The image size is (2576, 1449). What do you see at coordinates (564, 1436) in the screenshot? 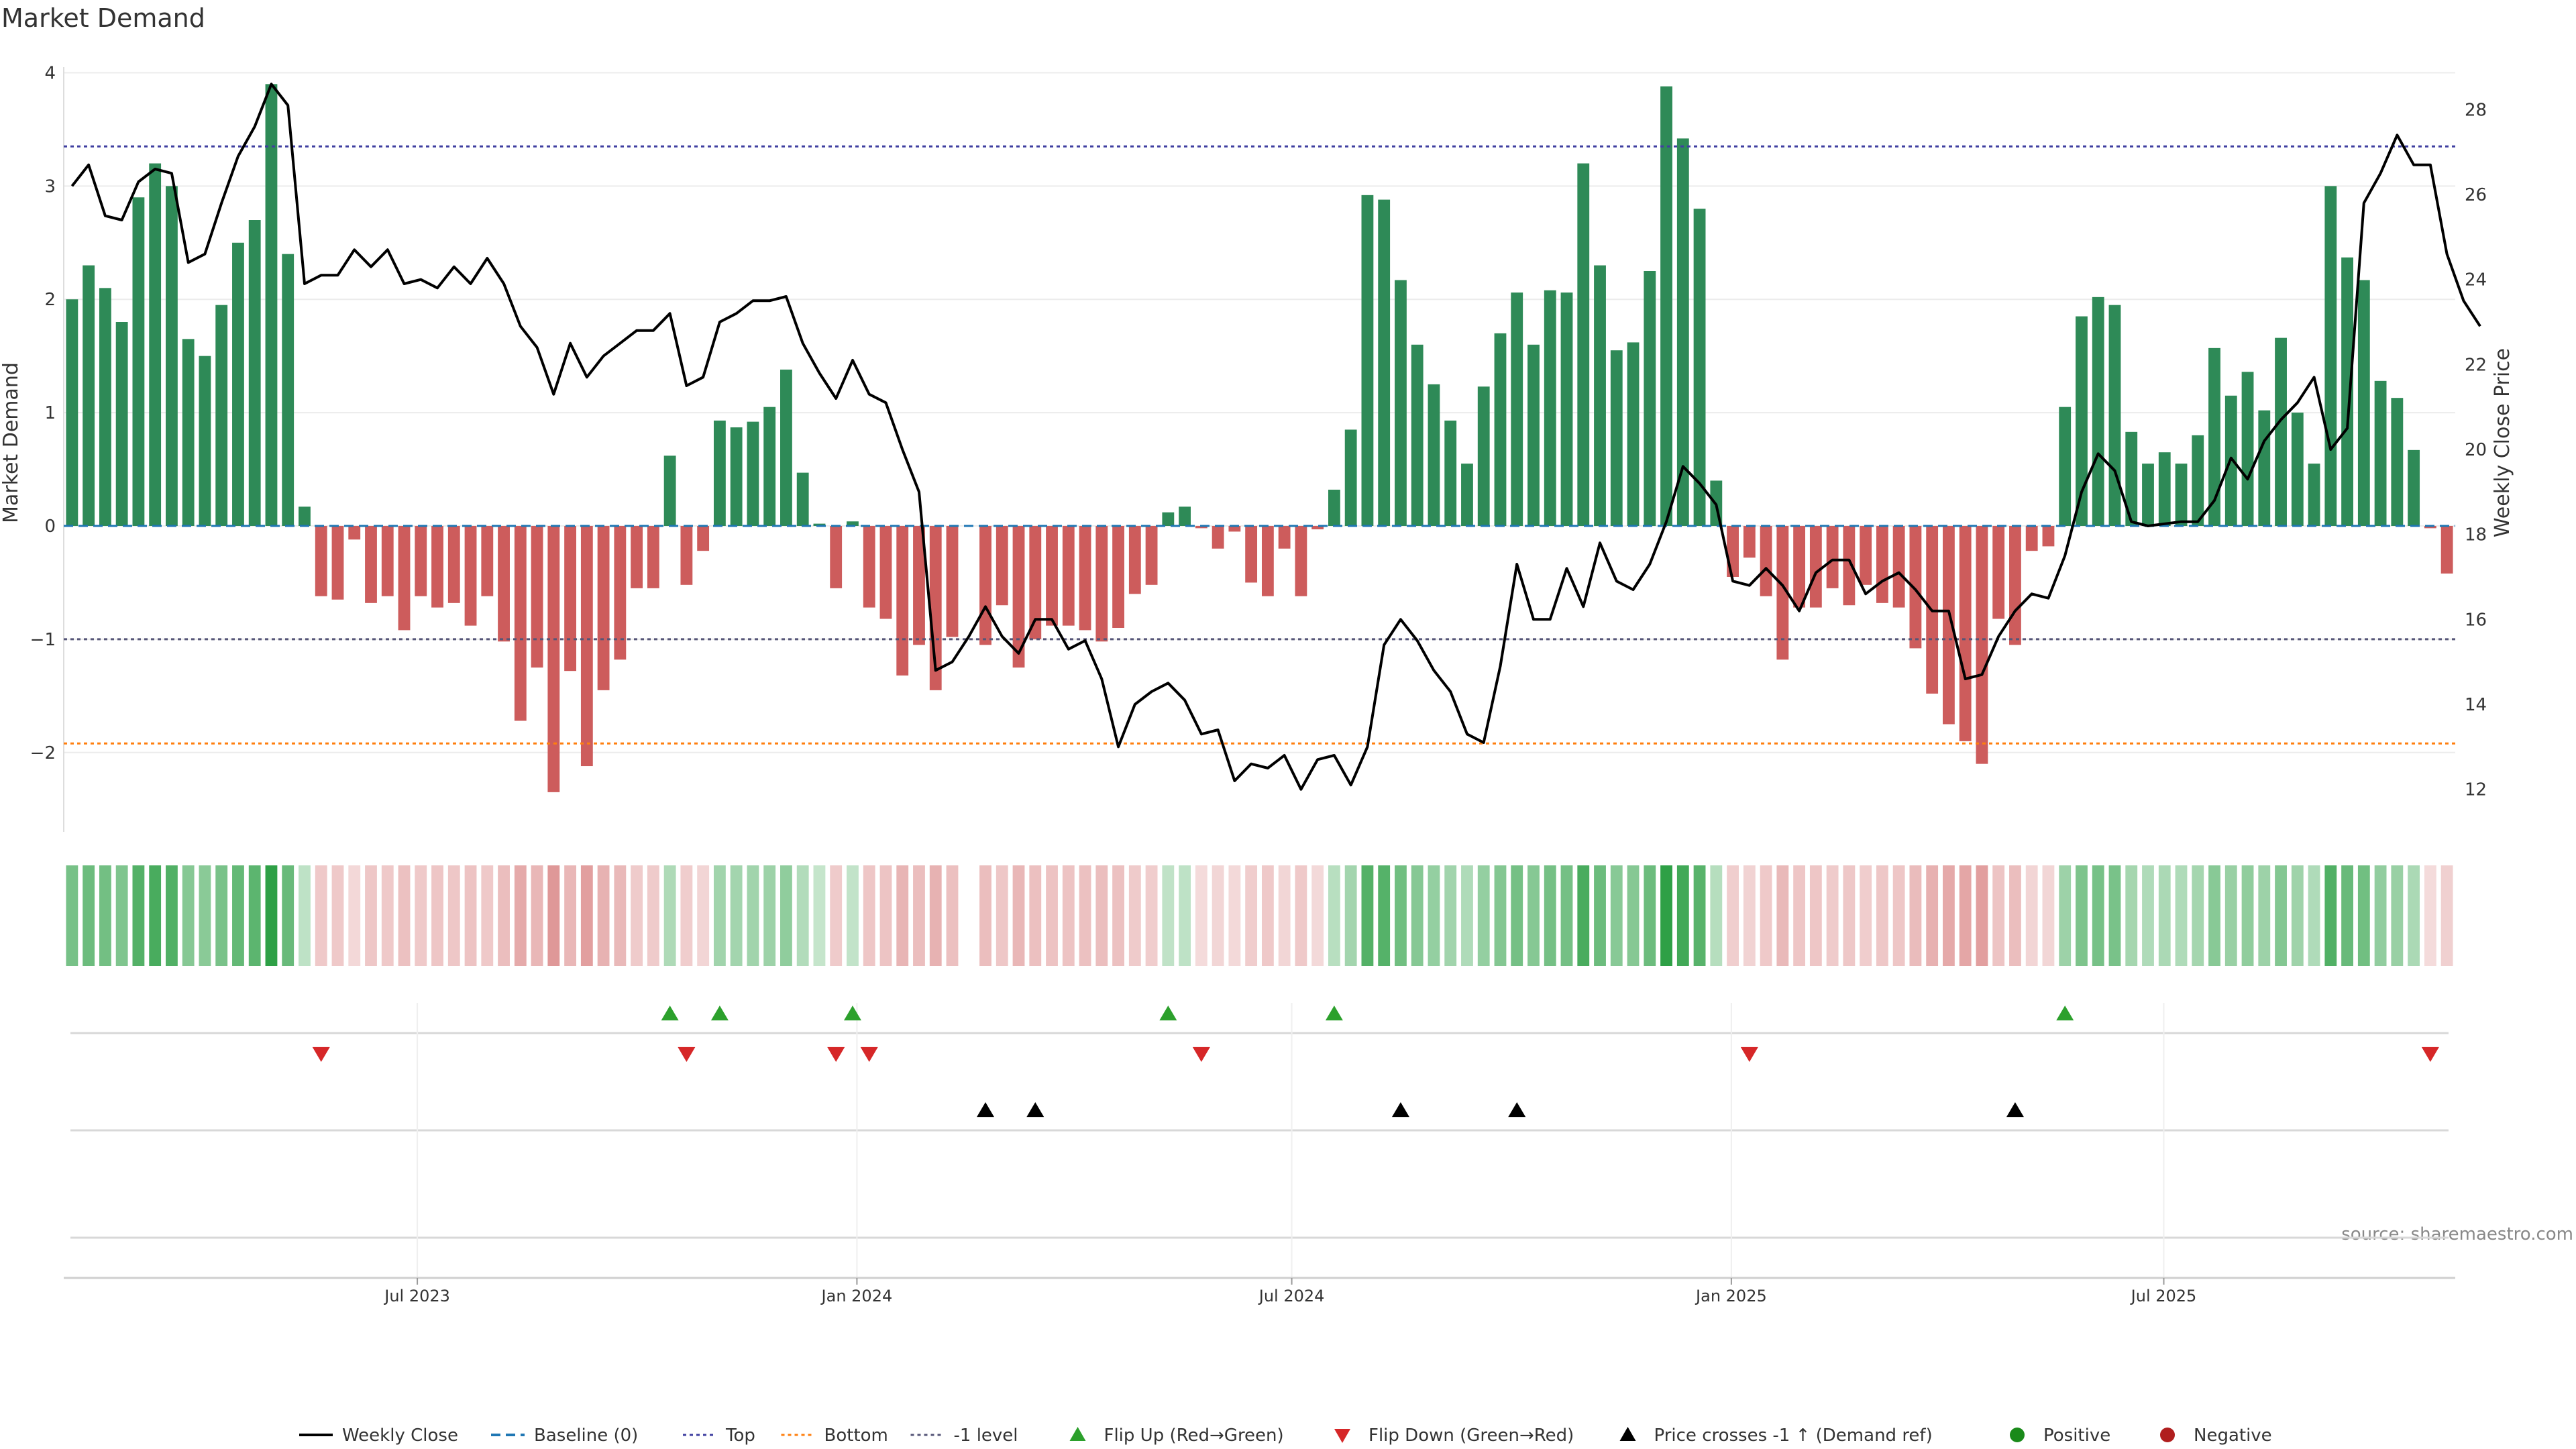
I see `legend-item: Baseline (0)` at bounding box center [564, 1436].